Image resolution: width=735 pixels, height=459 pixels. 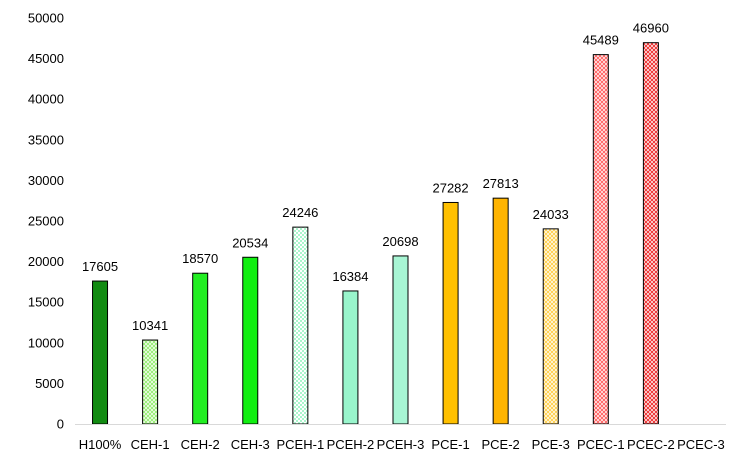 I want to click on x-tick-label: PCEH-2, so click(x=351, y=444).